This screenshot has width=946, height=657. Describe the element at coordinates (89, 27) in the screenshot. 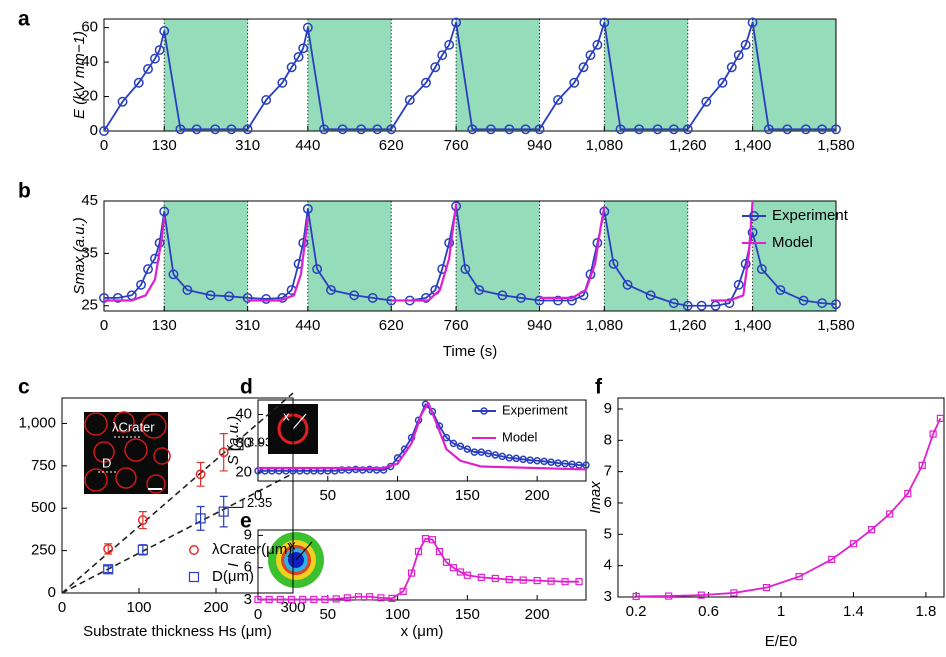

I see `y-tick-label: 60` at that location.